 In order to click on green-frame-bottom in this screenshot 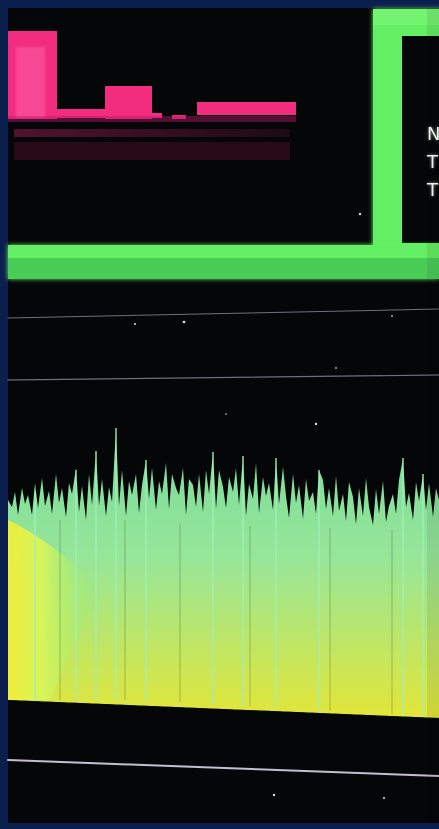, I will do `click(223, 262)`.